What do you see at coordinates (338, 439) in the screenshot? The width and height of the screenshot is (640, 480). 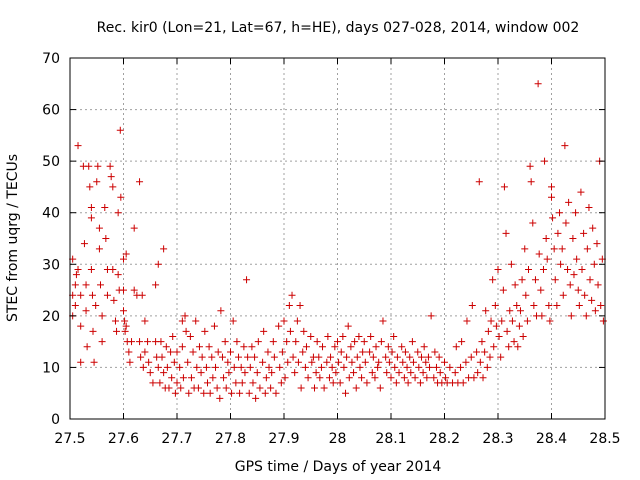 I see `x-tick-label: 28` at bounding box center [338, 439].